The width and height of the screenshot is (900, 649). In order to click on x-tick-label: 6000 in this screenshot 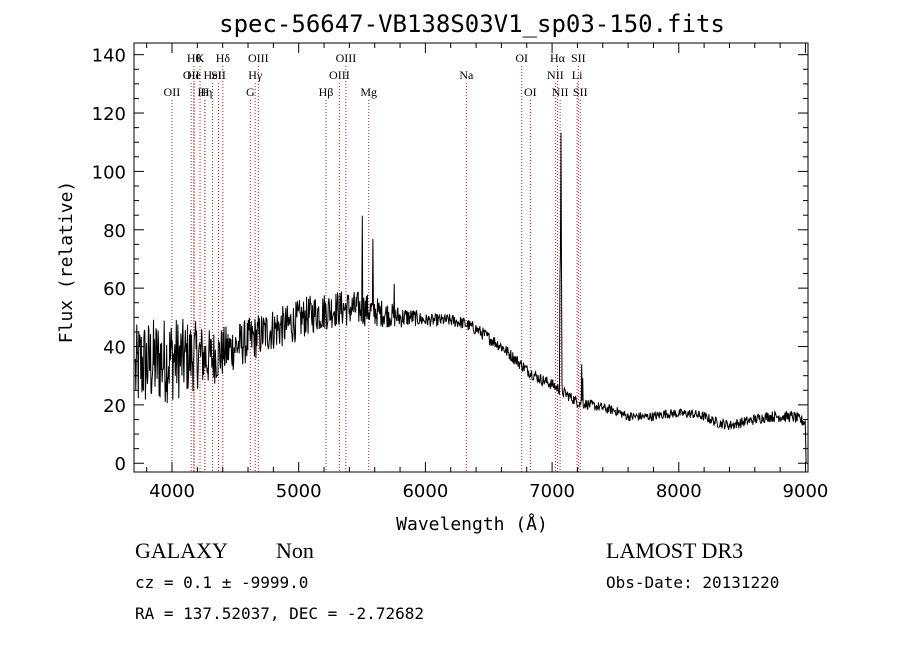, I will do `click(425, 491)`.